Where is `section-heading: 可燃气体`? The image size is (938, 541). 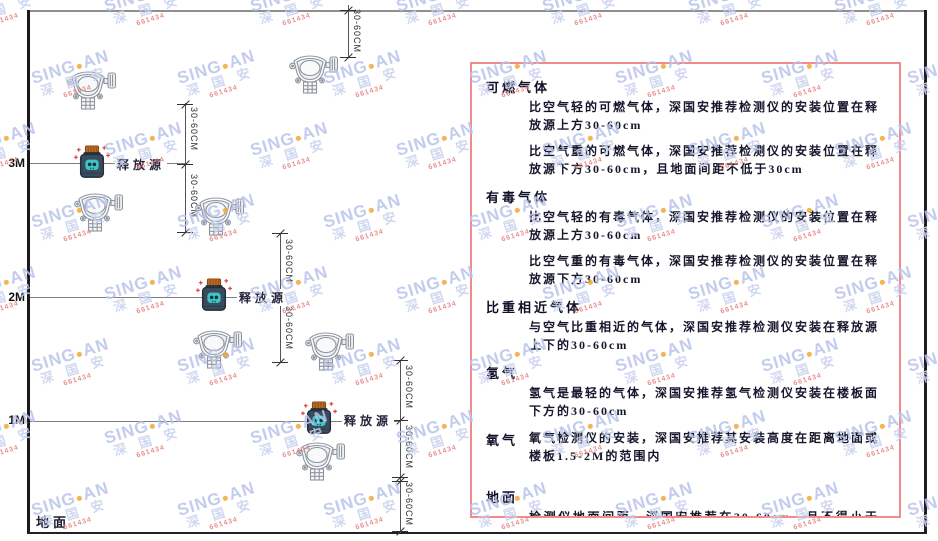 section-heading: 可燃气体 is located at coordinates (518, 87).